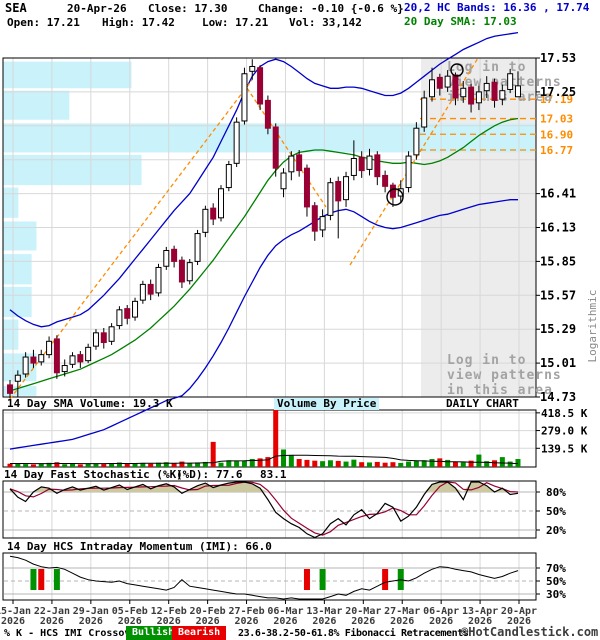 The height and width of the screenshot is (640, 600). I want to click on volume-sma-title: 14 Day SMA Volume: 19.3 K, so click(90, 403).